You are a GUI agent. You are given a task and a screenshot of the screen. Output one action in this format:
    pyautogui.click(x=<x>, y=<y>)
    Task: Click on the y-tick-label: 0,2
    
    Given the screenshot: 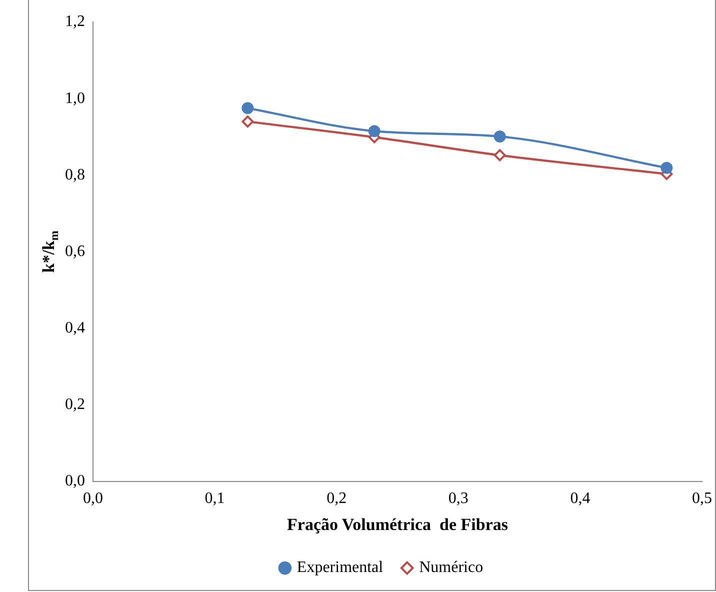 What is the action you would take?
    pyautogui.click(x=75, y=405)
    